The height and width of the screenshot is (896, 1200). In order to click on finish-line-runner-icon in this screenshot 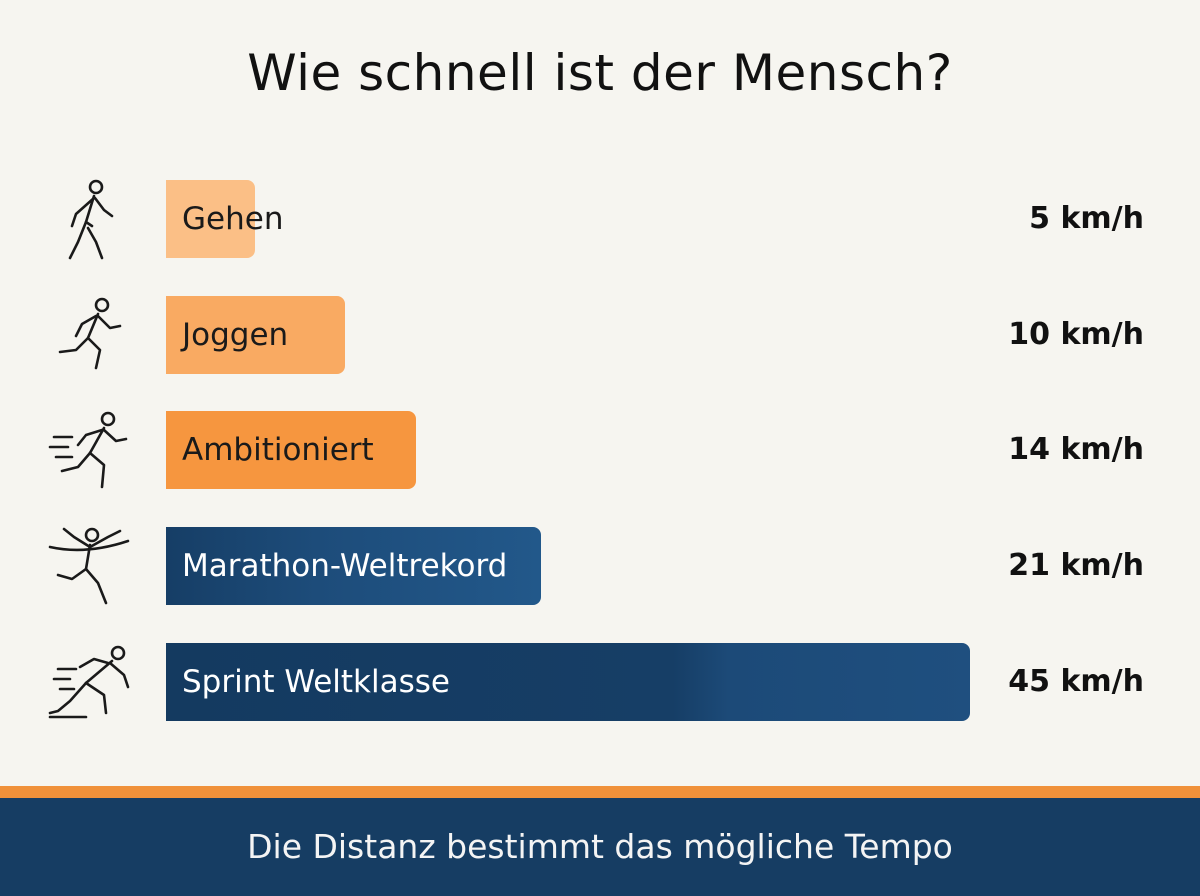, I will do `click(89, 566)`.